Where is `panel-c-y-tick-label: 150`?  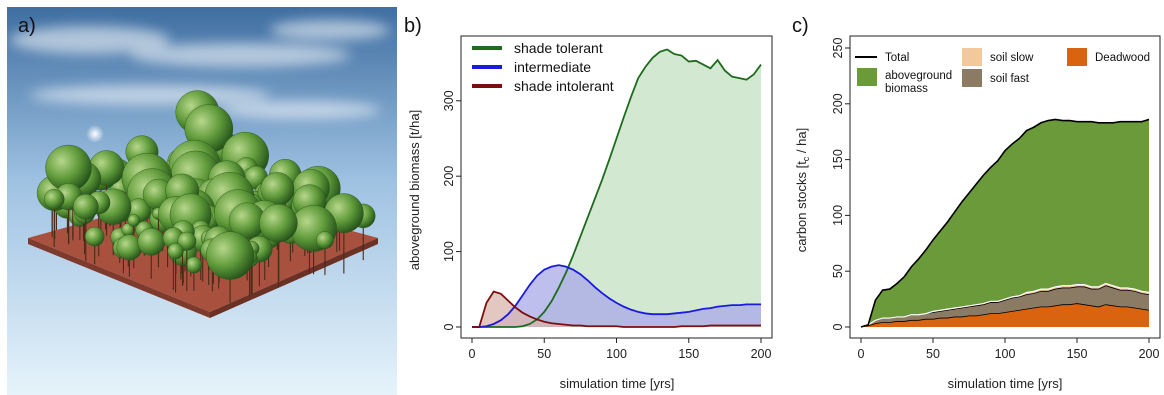 panel-c-y-tick-label: 150 is located at coordinates (838, 159).